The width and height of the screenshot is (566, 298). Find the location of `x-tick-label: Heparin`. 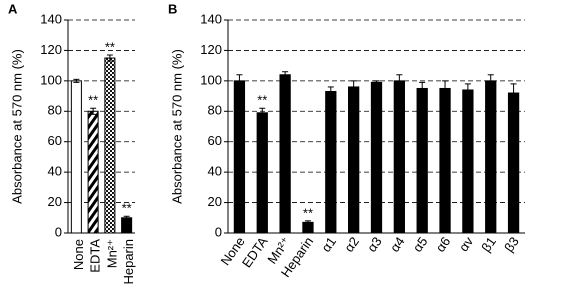

x-tick-label: Heparin is located at coordinates (128, 262).